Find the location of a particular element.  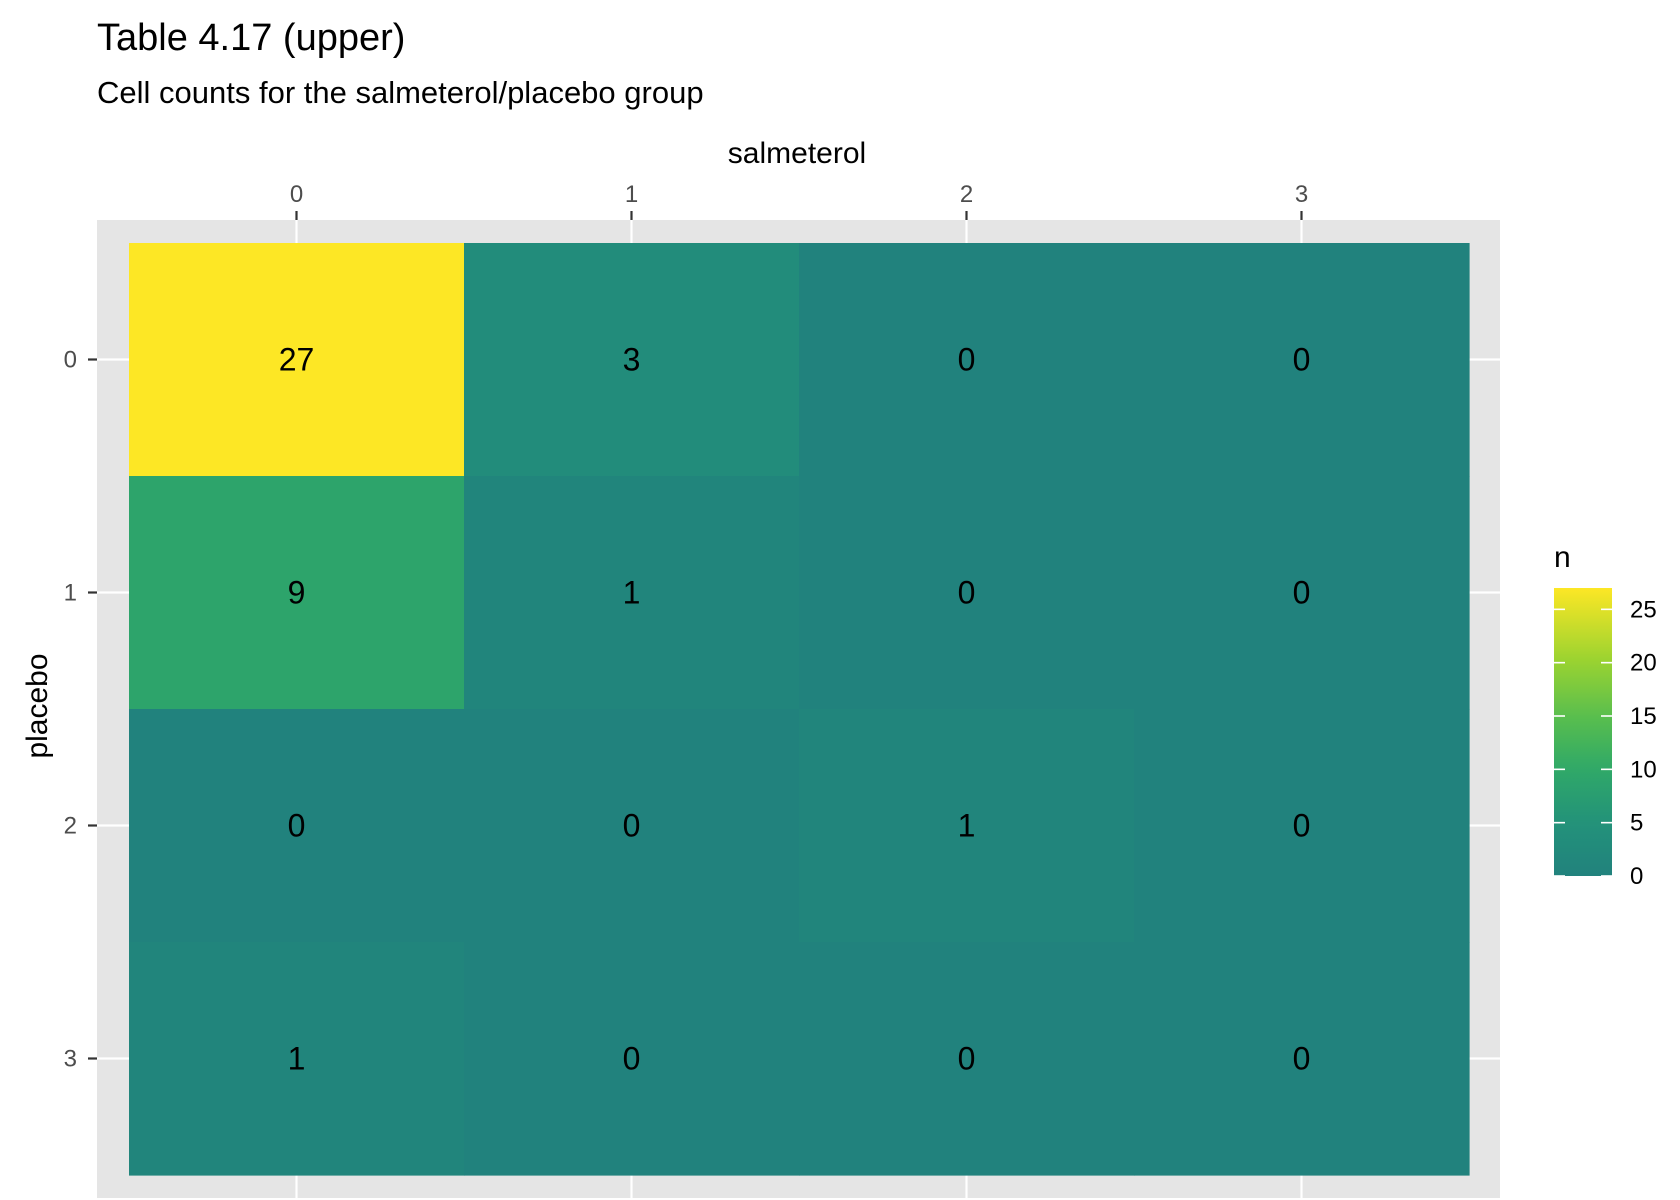

legend-title: n is located at coordinates (1562, 557).